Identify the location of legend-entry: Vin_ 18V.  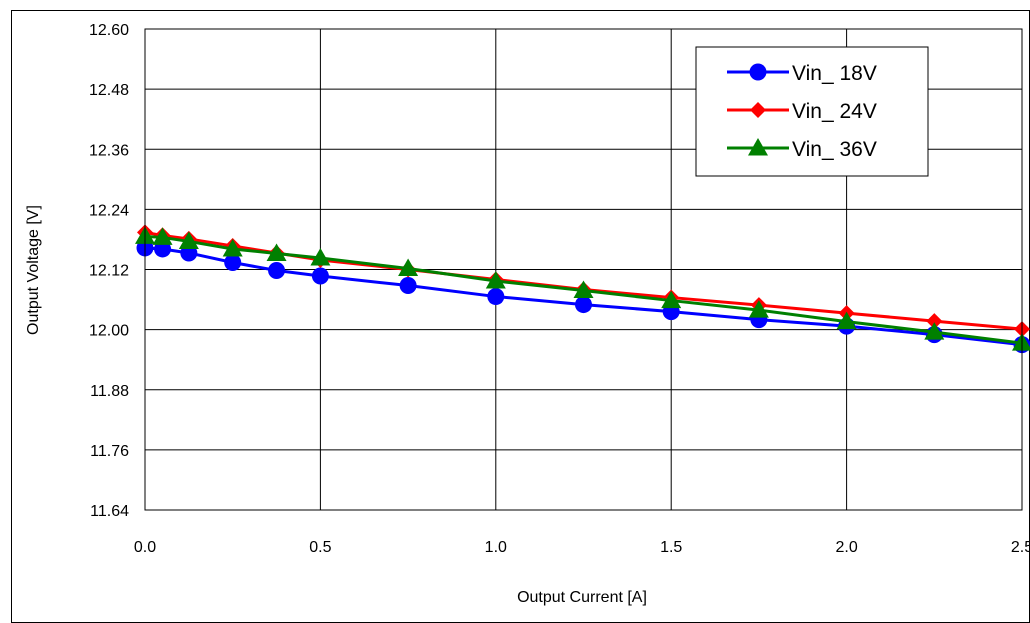
(802, 73).